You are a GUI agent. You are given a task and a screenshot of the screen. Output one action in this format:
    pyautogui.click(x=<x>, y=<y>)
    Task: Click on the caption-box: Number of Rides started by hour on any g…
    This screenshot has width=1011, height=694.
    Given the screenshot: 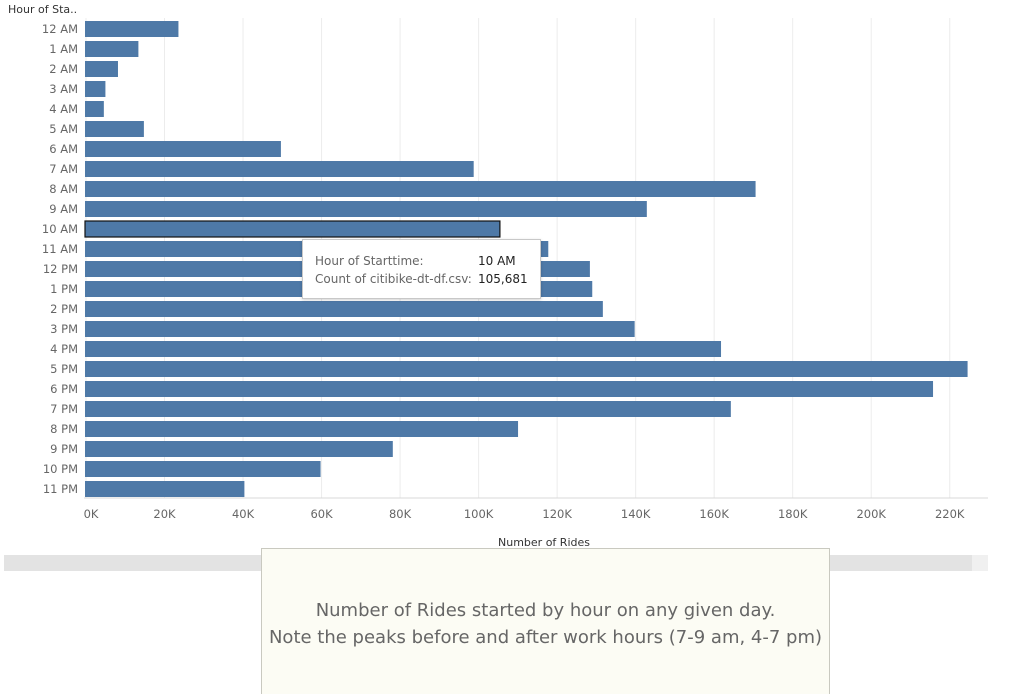 What is the action you would take?
    pyautogui.click(x=545, y=621)
    